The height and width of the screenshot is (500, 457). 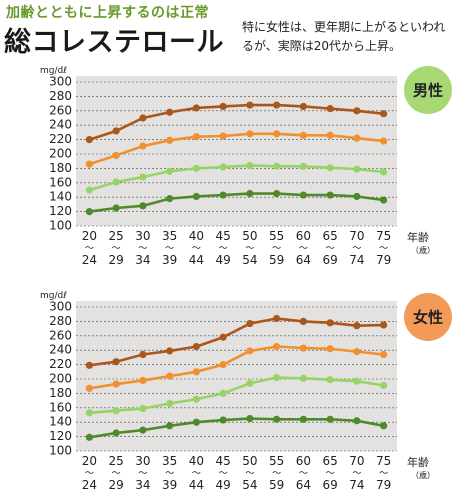 What do you see at coordinates (303, 260) in the screenshot?
I see `x-tick-label: 64` at bounding box center [303, 260].